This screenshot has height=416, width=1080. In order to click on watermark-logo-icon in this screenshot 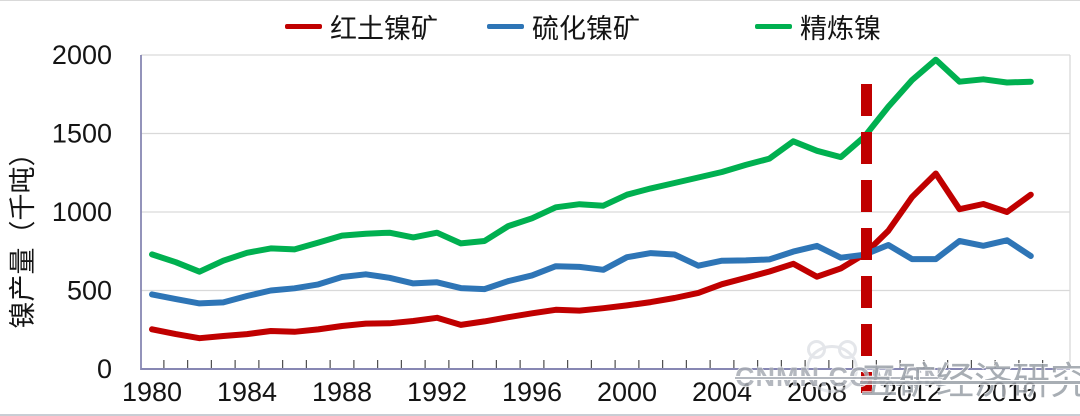, I will do `click(832, 366)`.